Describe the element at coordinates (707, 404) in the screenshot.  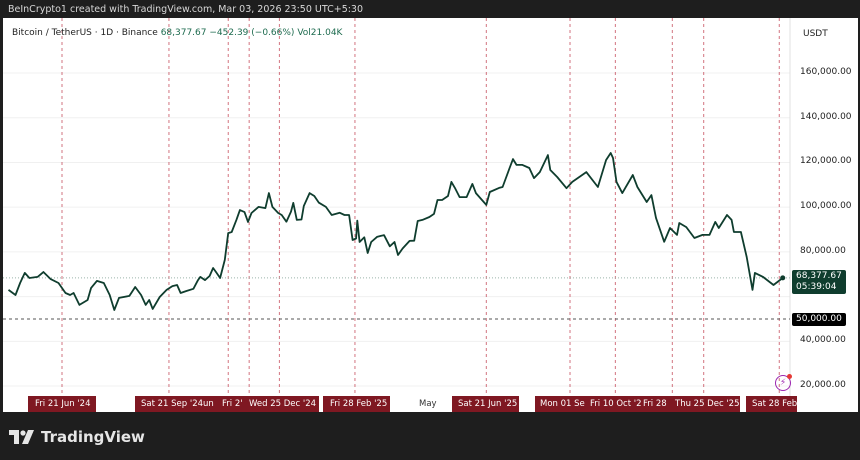
I see `time-axis-label: Thu 25 Dec '25` at that location.